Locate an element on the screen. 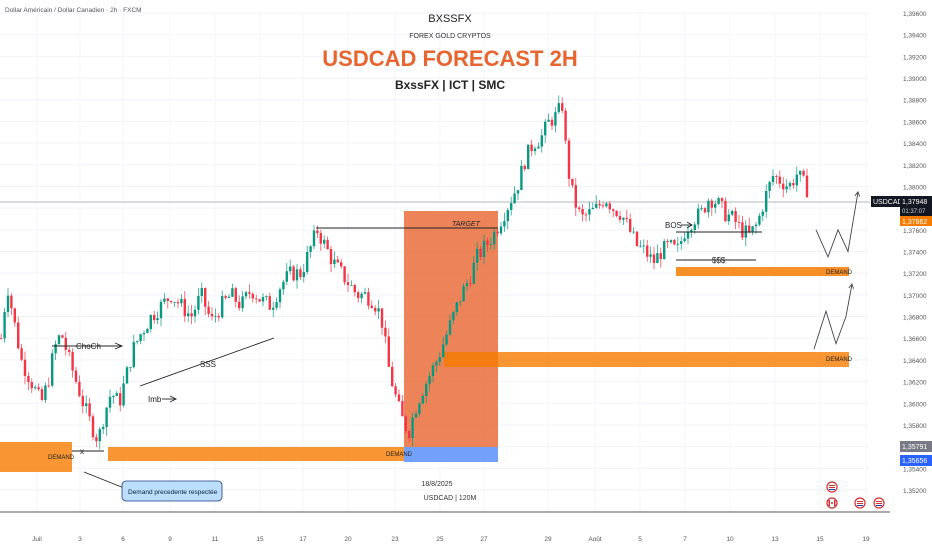 This screenshot has width=932, height=550. y-tick-label: 1,38800 is located at coordinates (915, 101).